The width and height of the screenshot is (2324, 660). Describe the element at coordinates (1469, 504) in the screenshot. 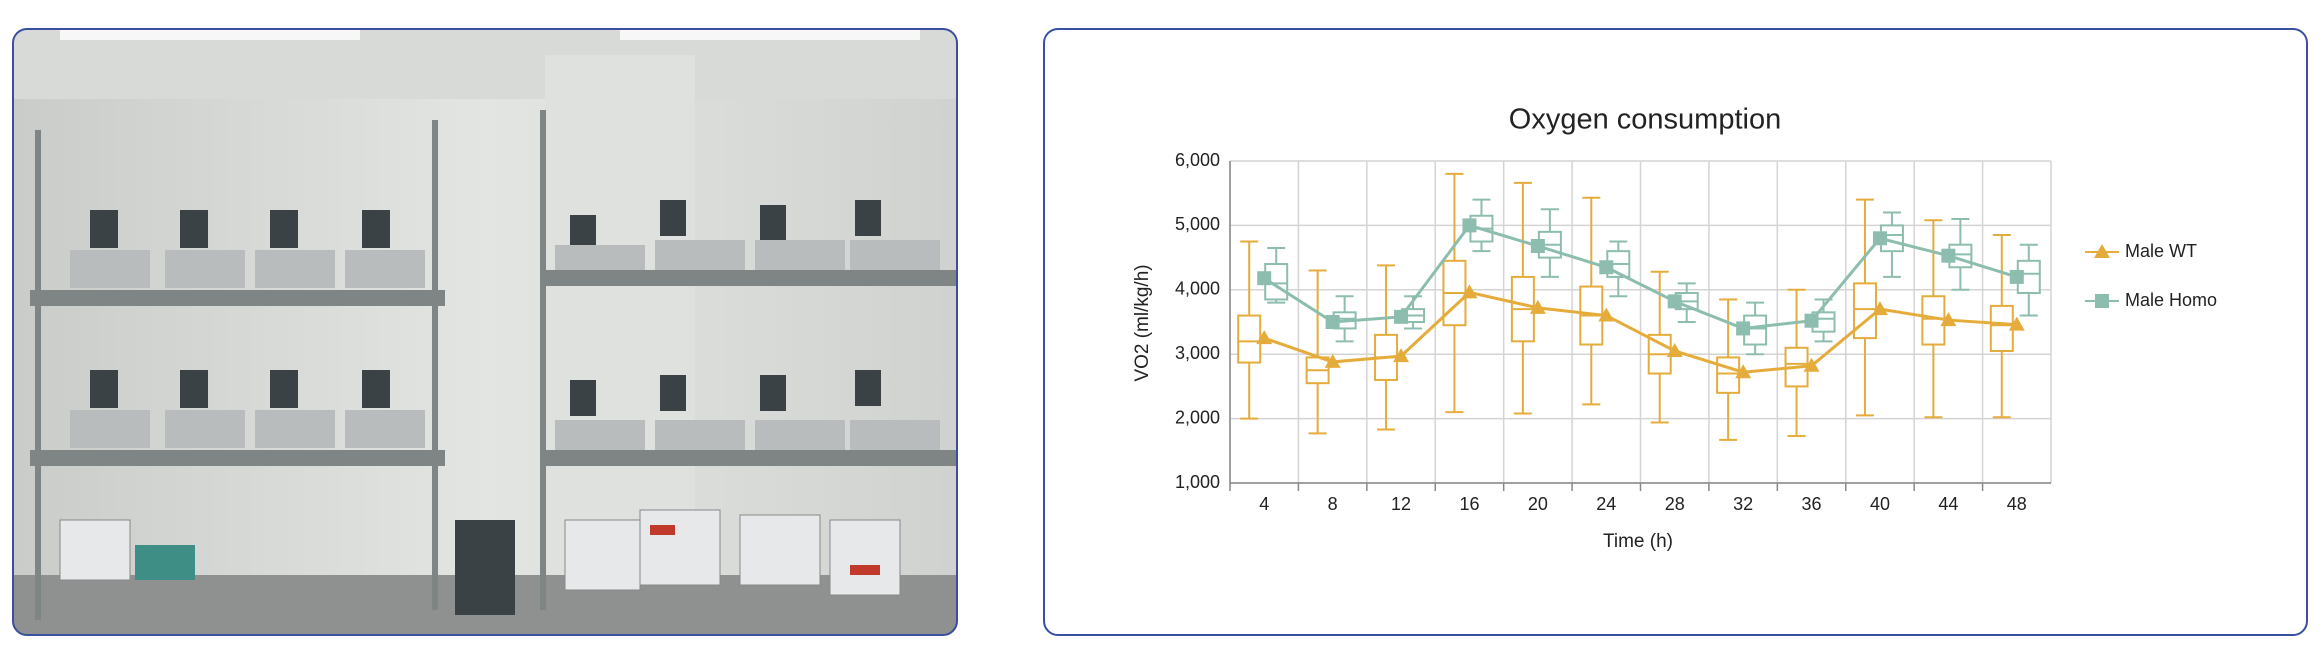

I see `x-tick-label: 16` at that location.